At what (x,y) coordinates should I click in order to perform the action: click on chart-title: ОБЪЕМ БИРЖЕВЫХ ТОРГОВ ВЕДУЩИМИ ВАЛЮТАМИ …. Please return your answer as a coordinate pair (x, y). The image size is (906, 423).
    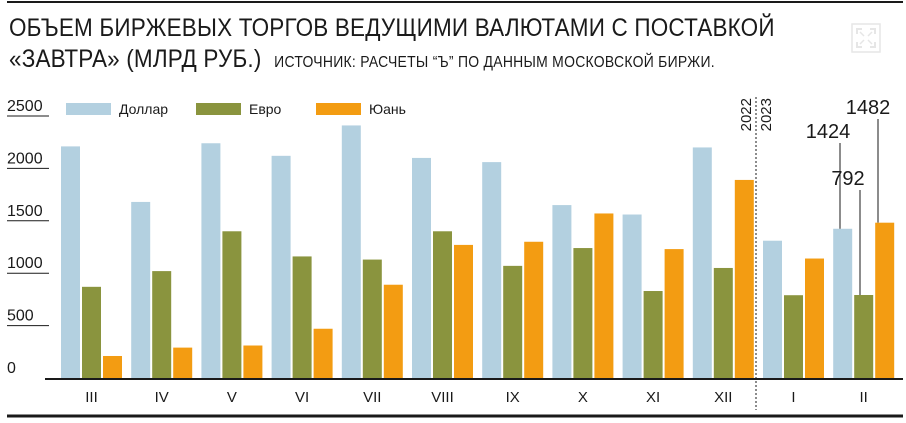
    Looking at the image, I should click on (392, 45).